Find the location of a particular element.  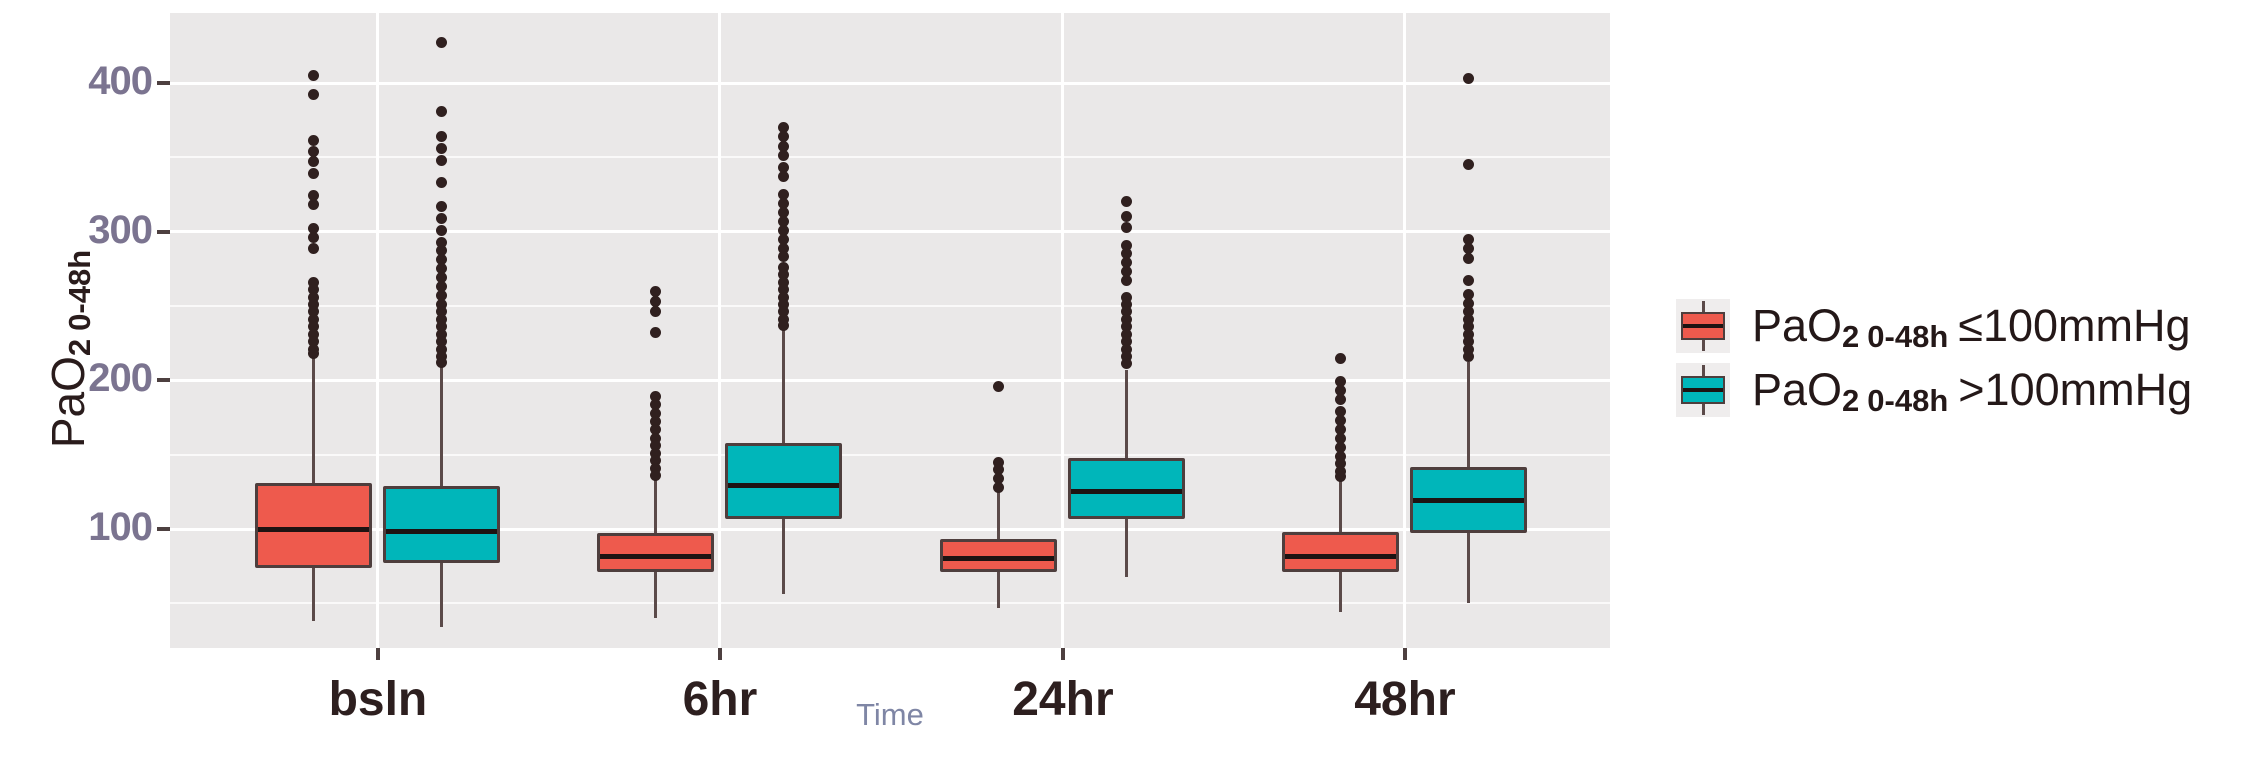

x-tick-label: 24hr is located at coordinates (1063, 699).